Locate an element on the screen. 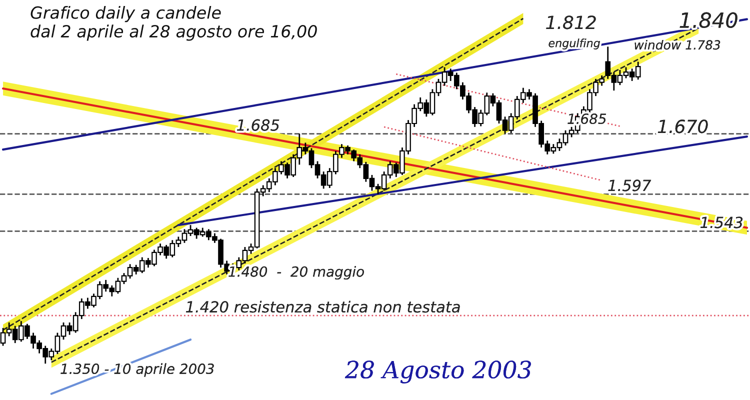 The image size is (750, 400). text: Grafico daily a candele dal 2 aprile al 28 agosto ore 16,00 is located at coordinates (173, 23).